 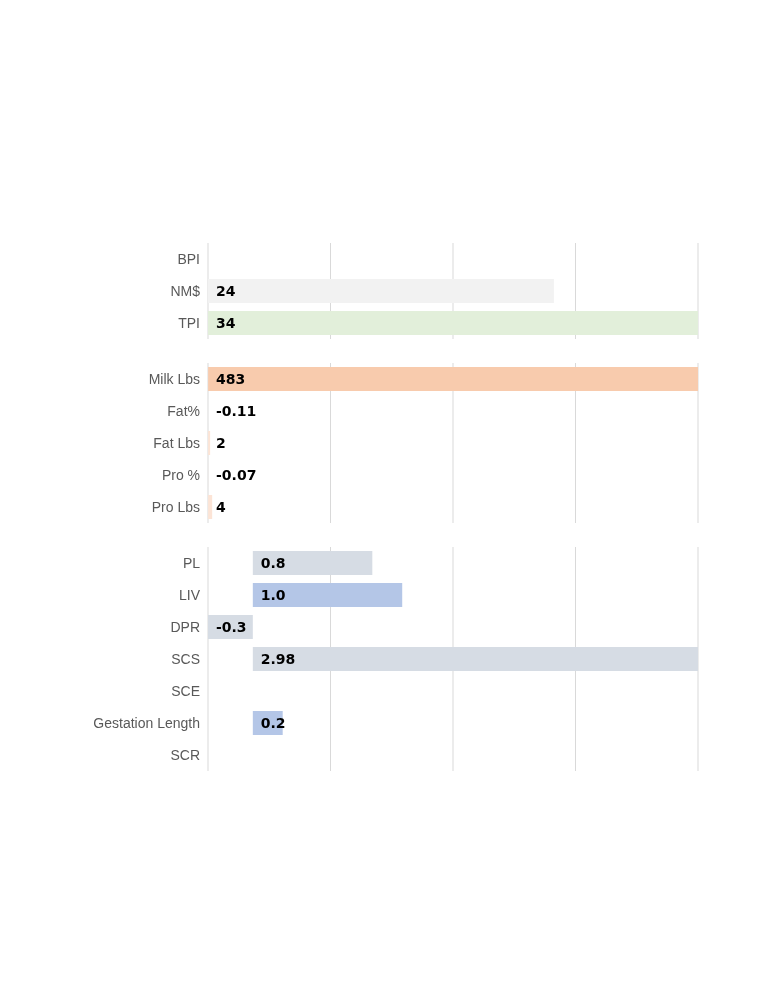 I want to click on data-label: -0.11, so click(x=236, y=411).